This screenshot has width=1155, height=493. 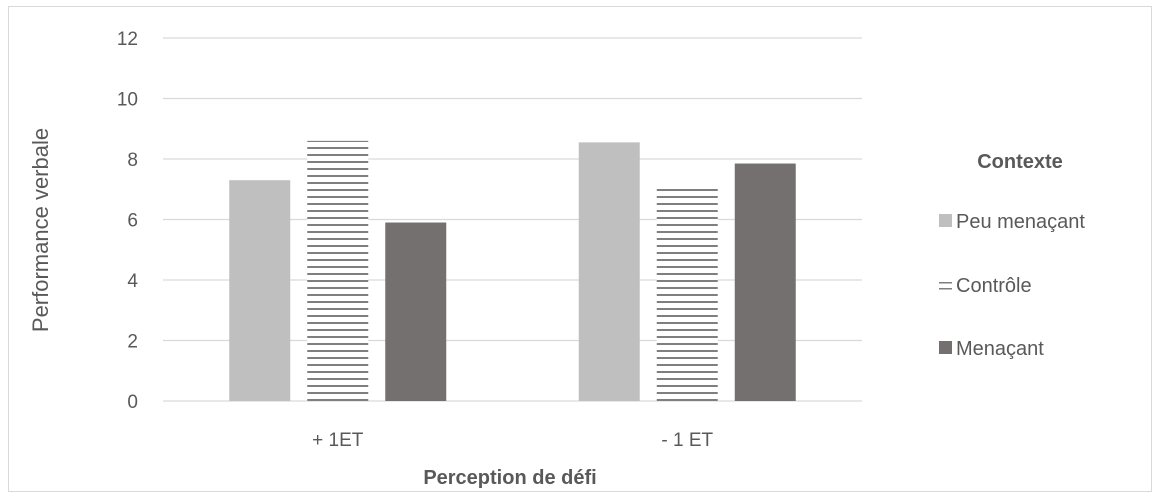 What do you see at coordinates (132, 160) in the screenshot?
I see `y-tick-label: 8` at bounding box center [132, 160].